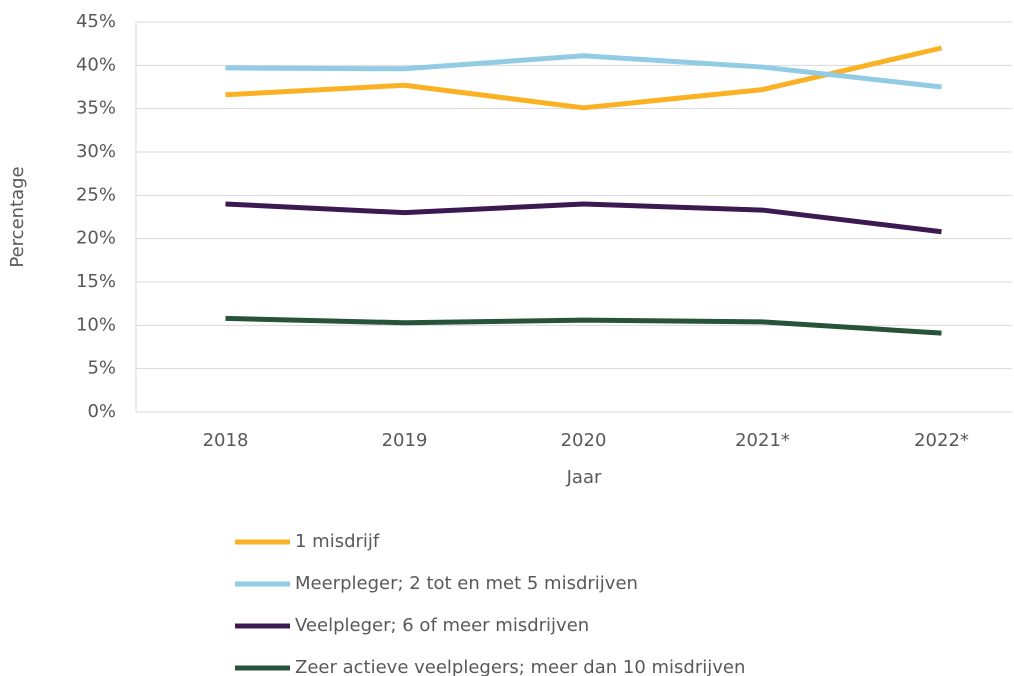 This screenshot has height=676, width=1014. I want to click on x-tick-label: 2022*, so click(941, 440).